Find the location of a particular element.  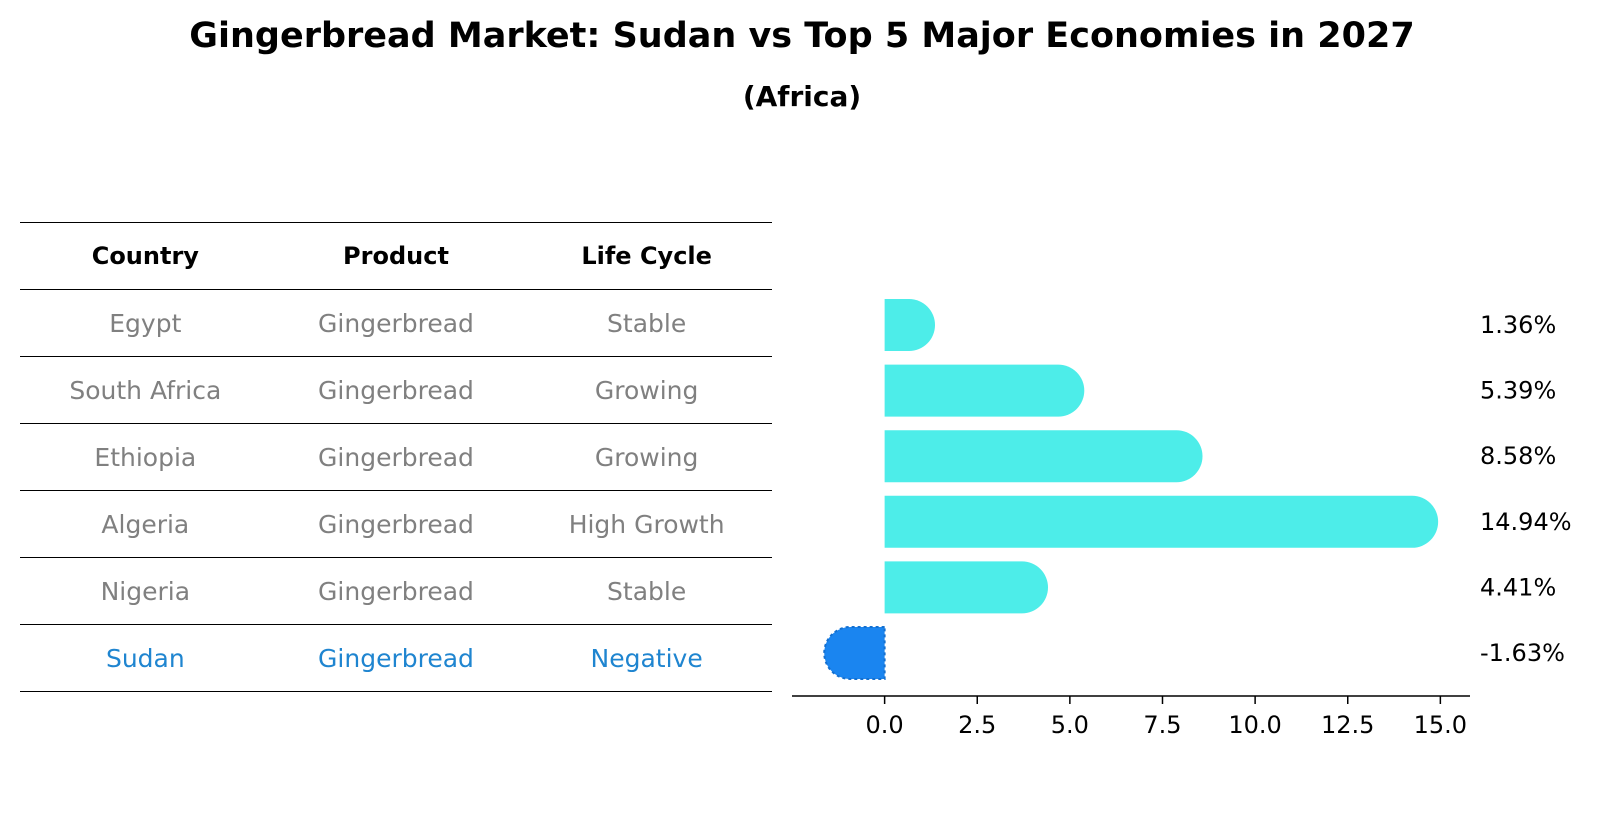

table-row: Algeria Gingerbread High Growth is located at coordinates (396, 524).